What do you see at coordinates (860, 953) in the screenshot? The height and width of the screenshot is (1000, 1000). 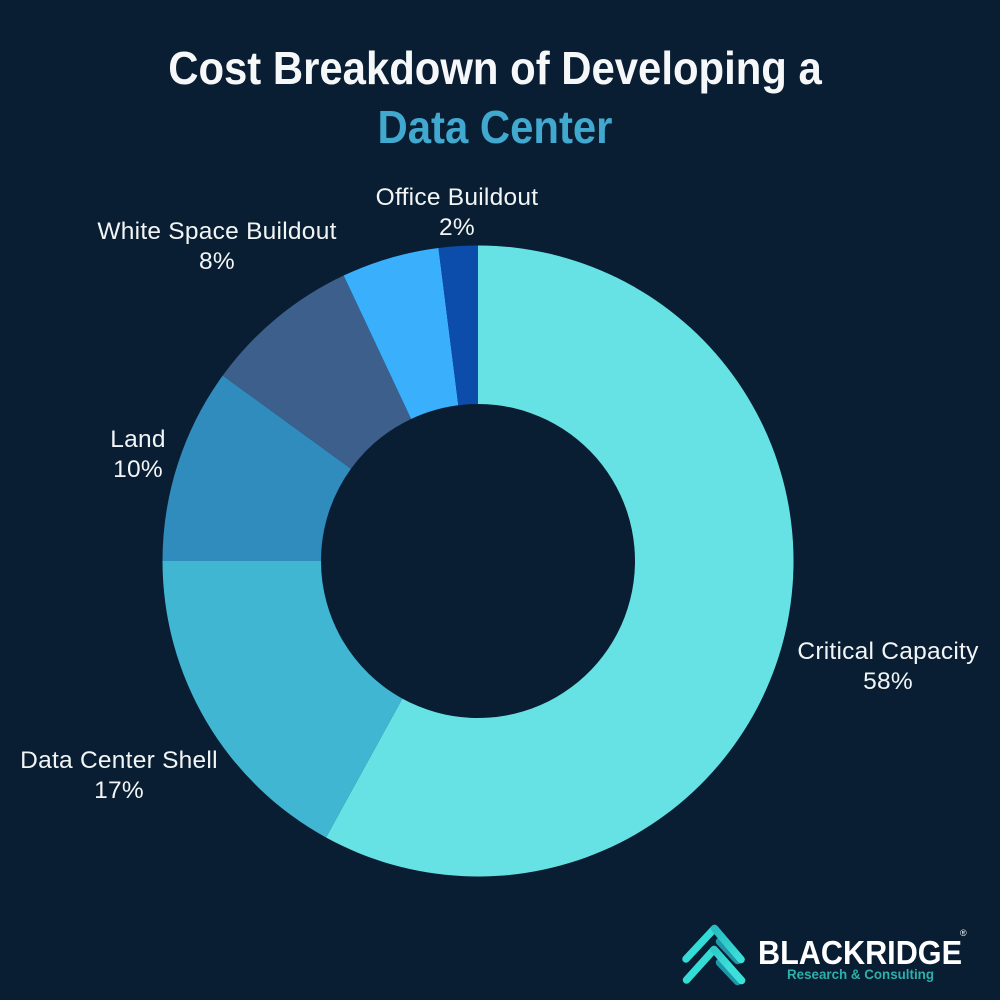 I see `svg-text: BLACKRIDGE` at bounding box center [860, 953].